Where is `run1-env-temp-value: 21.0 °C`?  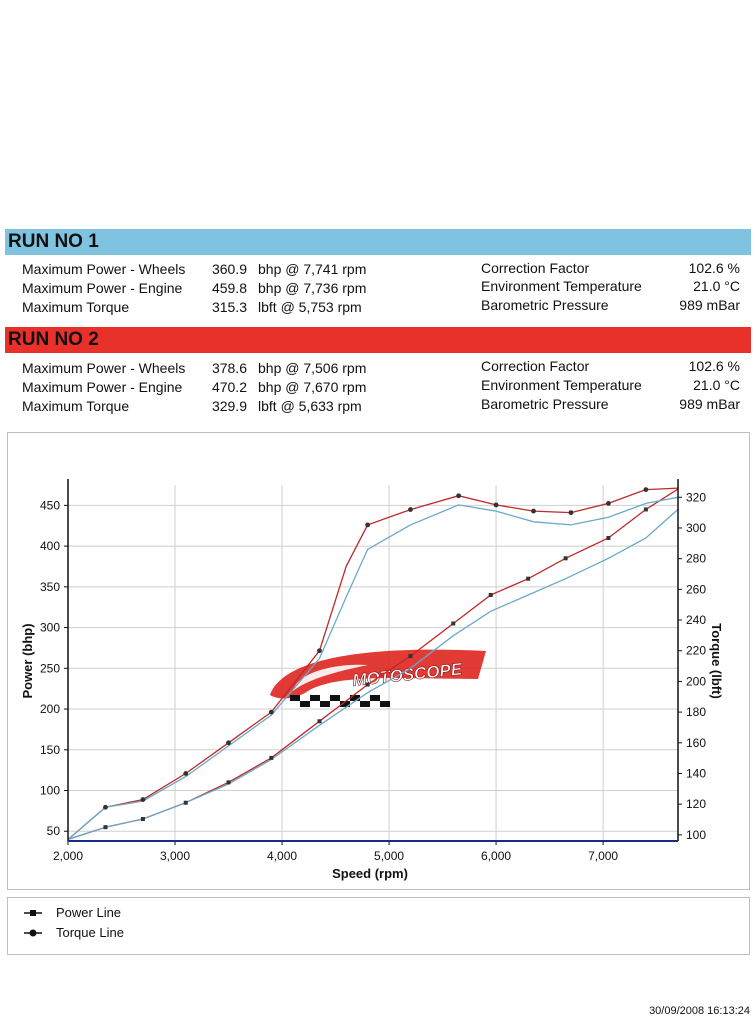
run1-env-temp-value: 21.0 °C is located at coordinates (716, 286).